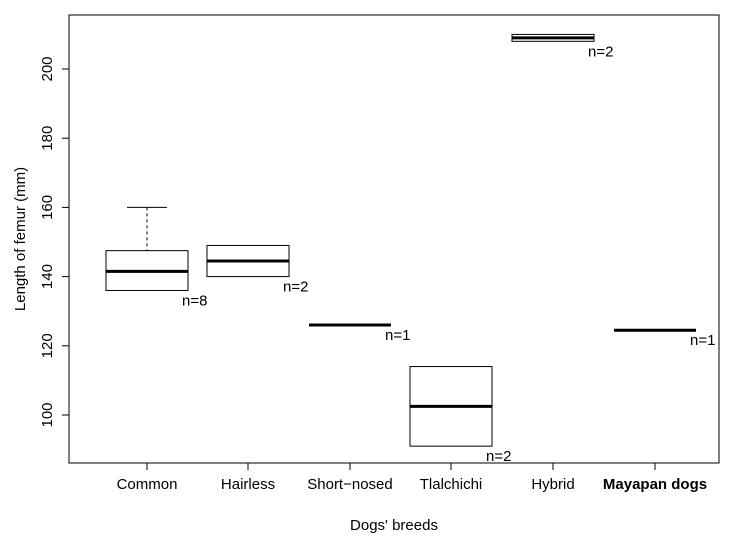  Describe the element at coordinates (655, 484) in the screenshot. I see `x-tick-label: Mayapan dogs` at that location.